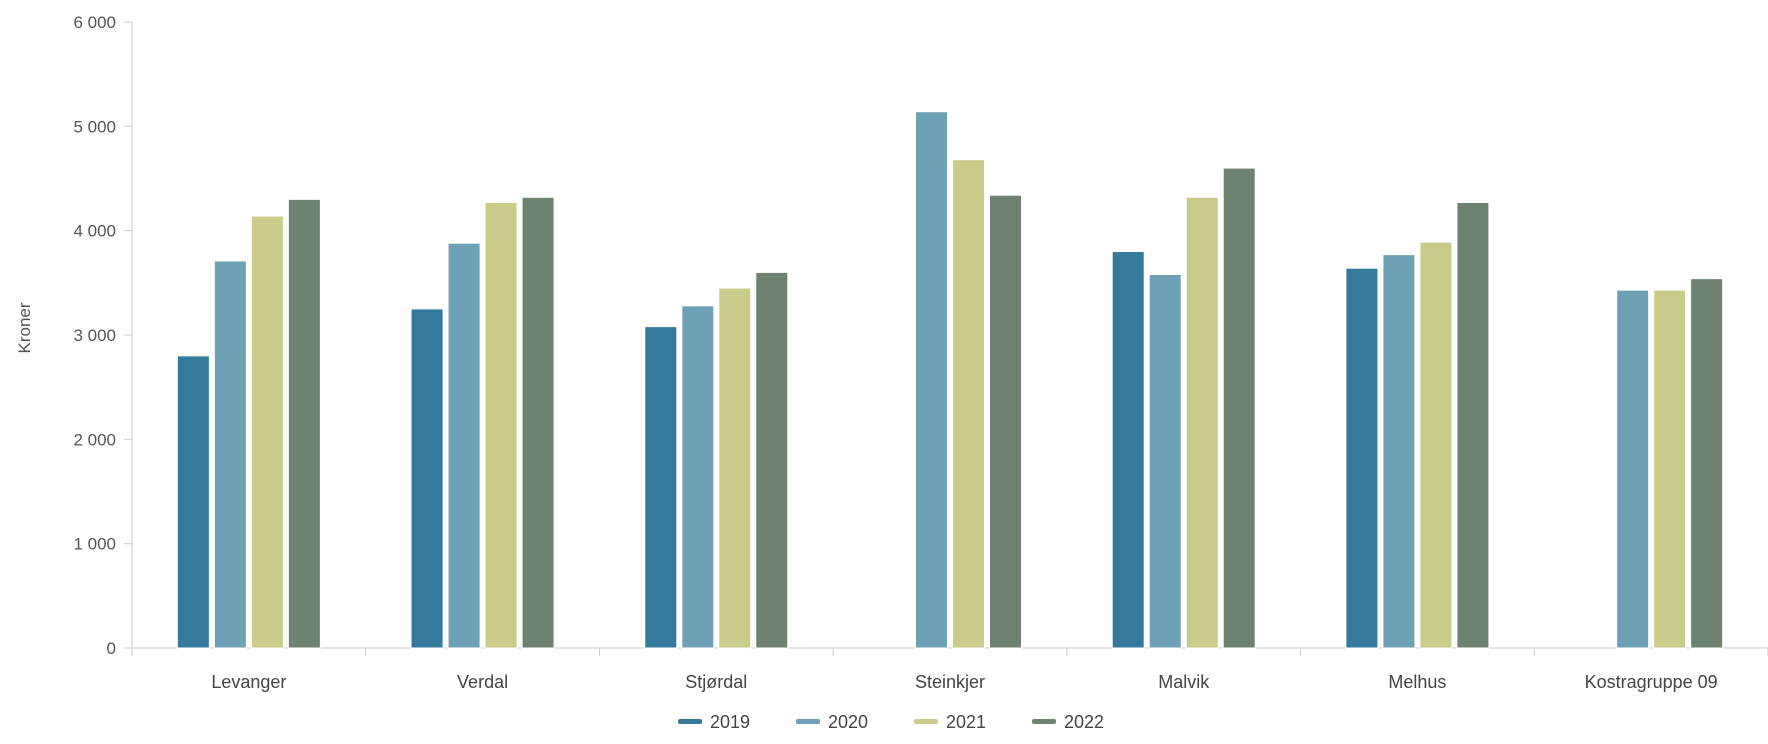 The image size is (1768, 744). What do you see at coordinates (24, 327) in the screenshot?
I see `y-axis-title: Kroner` at bounding box center [24, 327].